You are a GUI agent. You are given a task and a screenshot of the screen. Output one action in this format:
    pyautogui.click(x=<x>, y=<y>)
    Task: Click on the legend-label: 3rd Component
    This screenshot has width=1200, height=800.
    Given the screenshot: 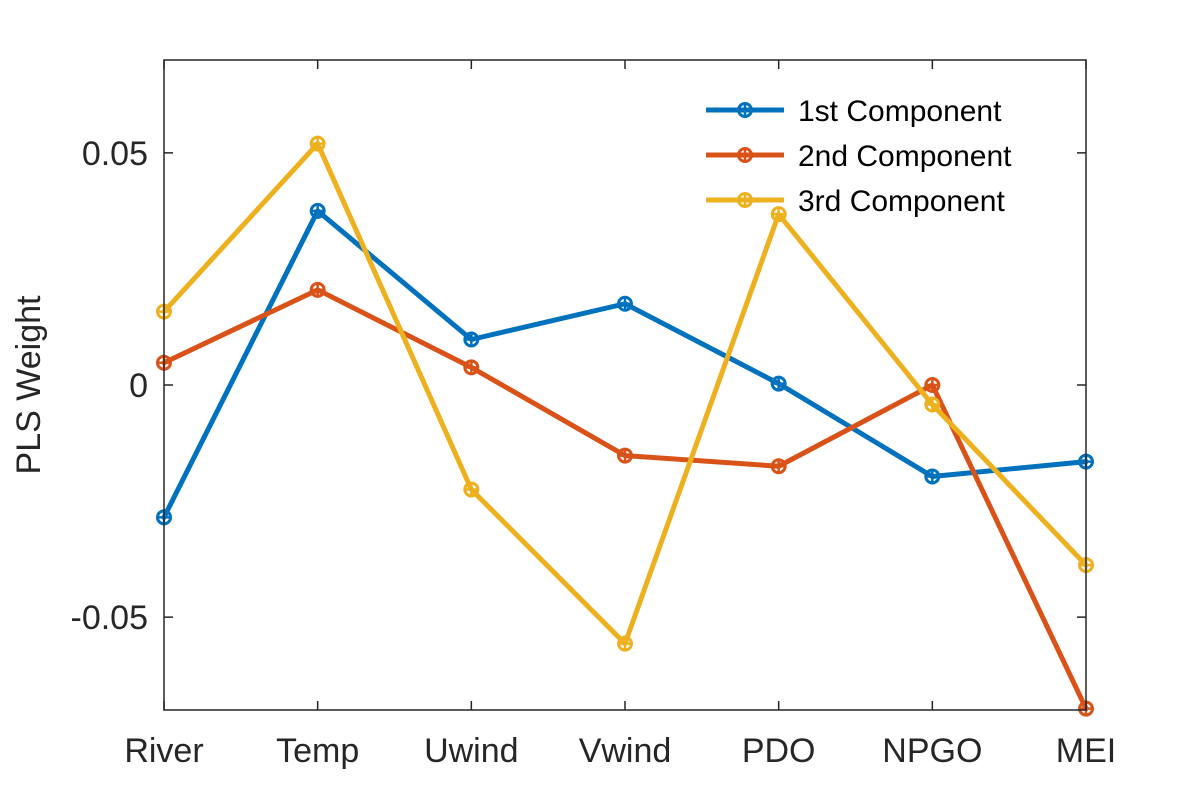 What is the action you would take?
    pyautogui.click(x=901, y=201)
    